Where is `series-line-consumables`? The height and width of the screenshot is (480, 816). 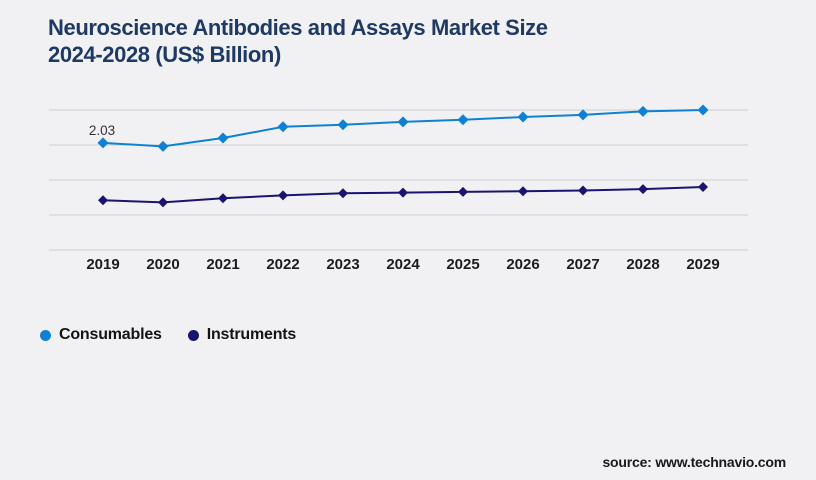
series-line-consumables is located at coordinates (403, 128).